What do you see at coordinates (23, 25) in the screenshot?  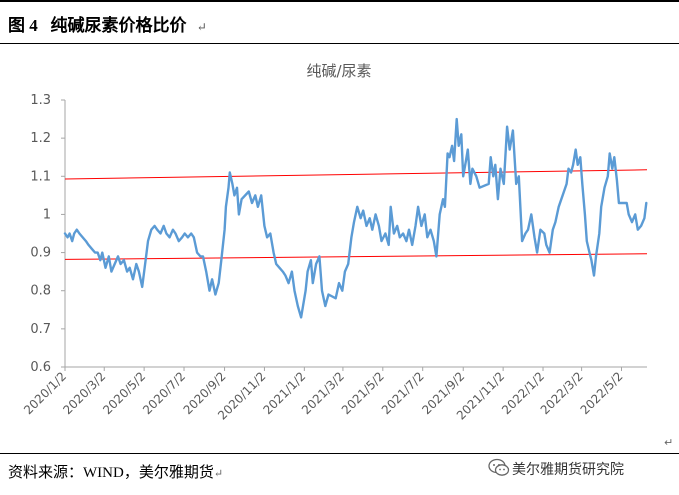 I see `figure-label: 图 4` at bounding box center [23, 25].